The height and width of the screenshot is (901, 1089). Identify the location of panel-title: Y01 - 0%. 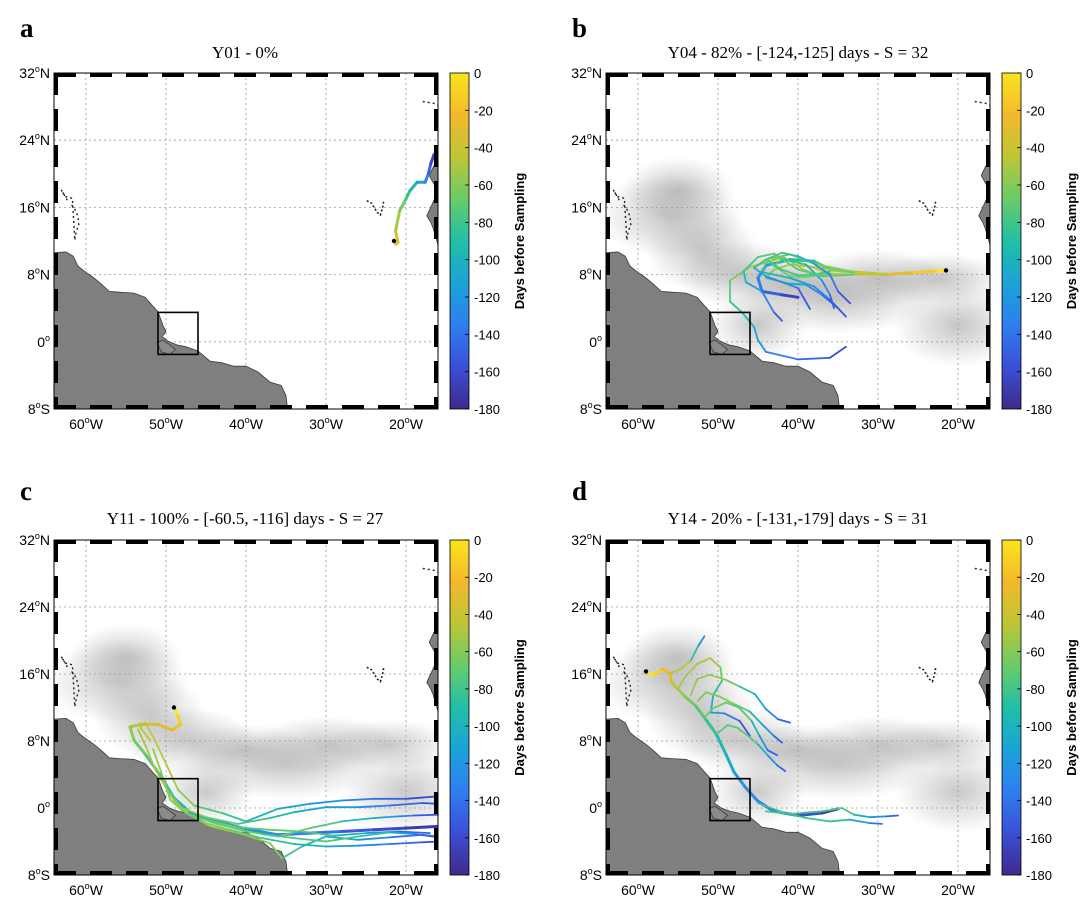
(245, 52).